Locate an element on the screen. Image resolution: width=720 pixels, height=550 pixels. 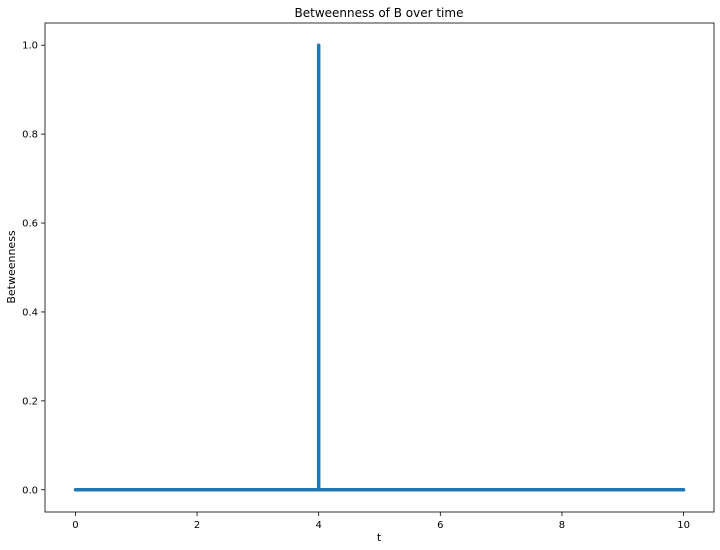
y-axis-ticks: 0.0 0.2 0.4 0.6 0.8 1.0 is located at coordinates (33, 268).